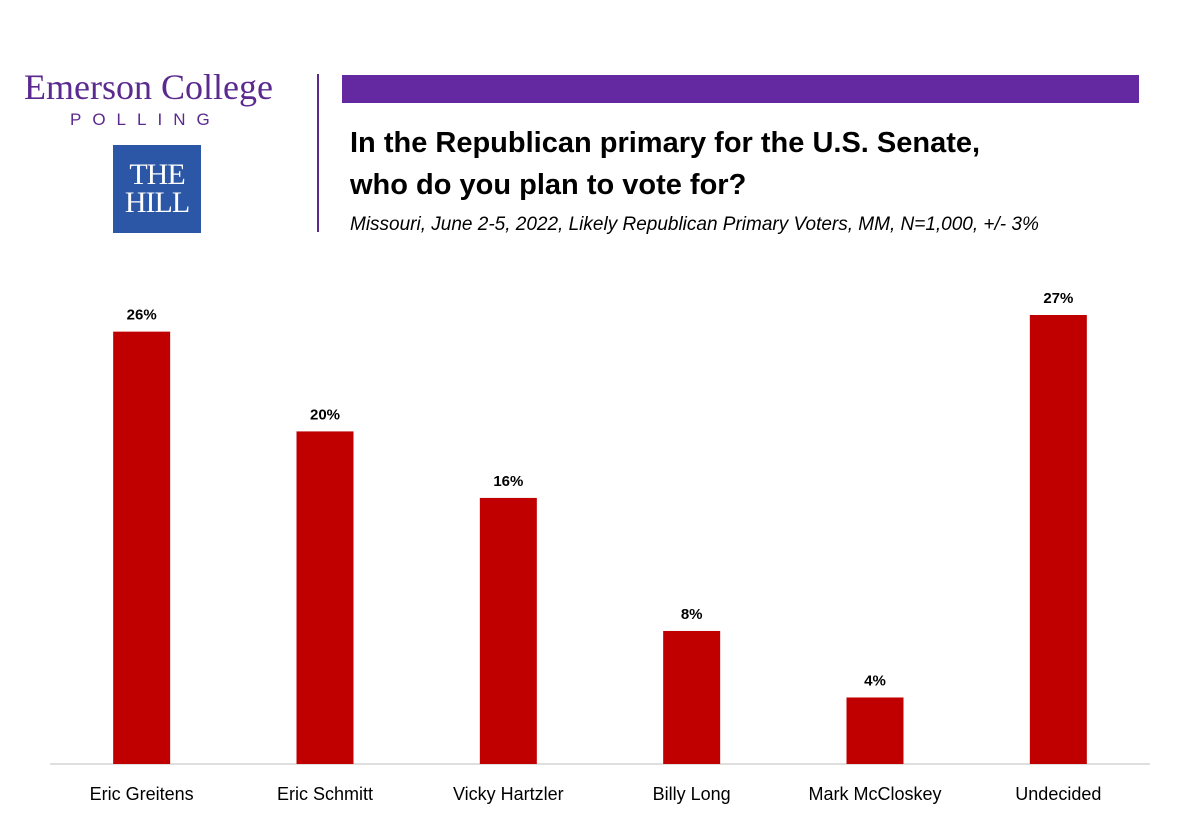  Describe the element at coordinates (508, 481) in the screenshot. I see `data-label-2: 16%` at that location.